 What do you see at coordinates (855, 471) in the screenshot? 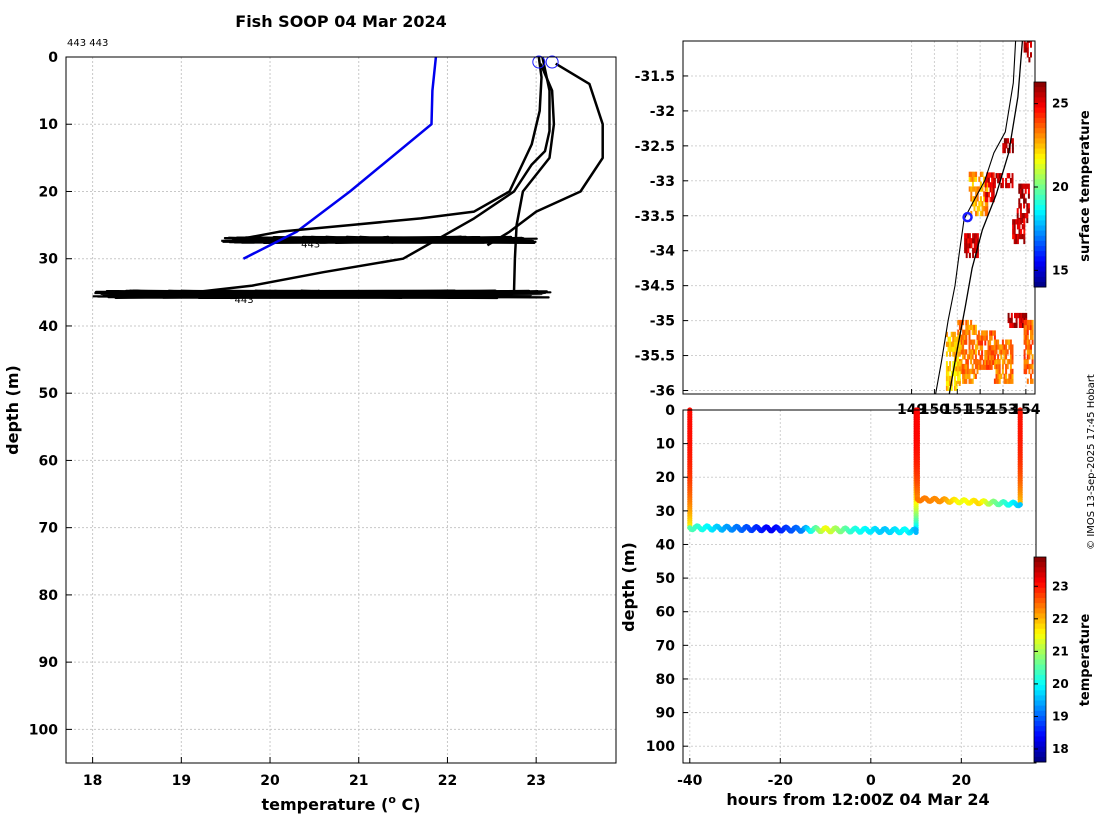
I see `timeseries-data` at bounding box center [855, 471].